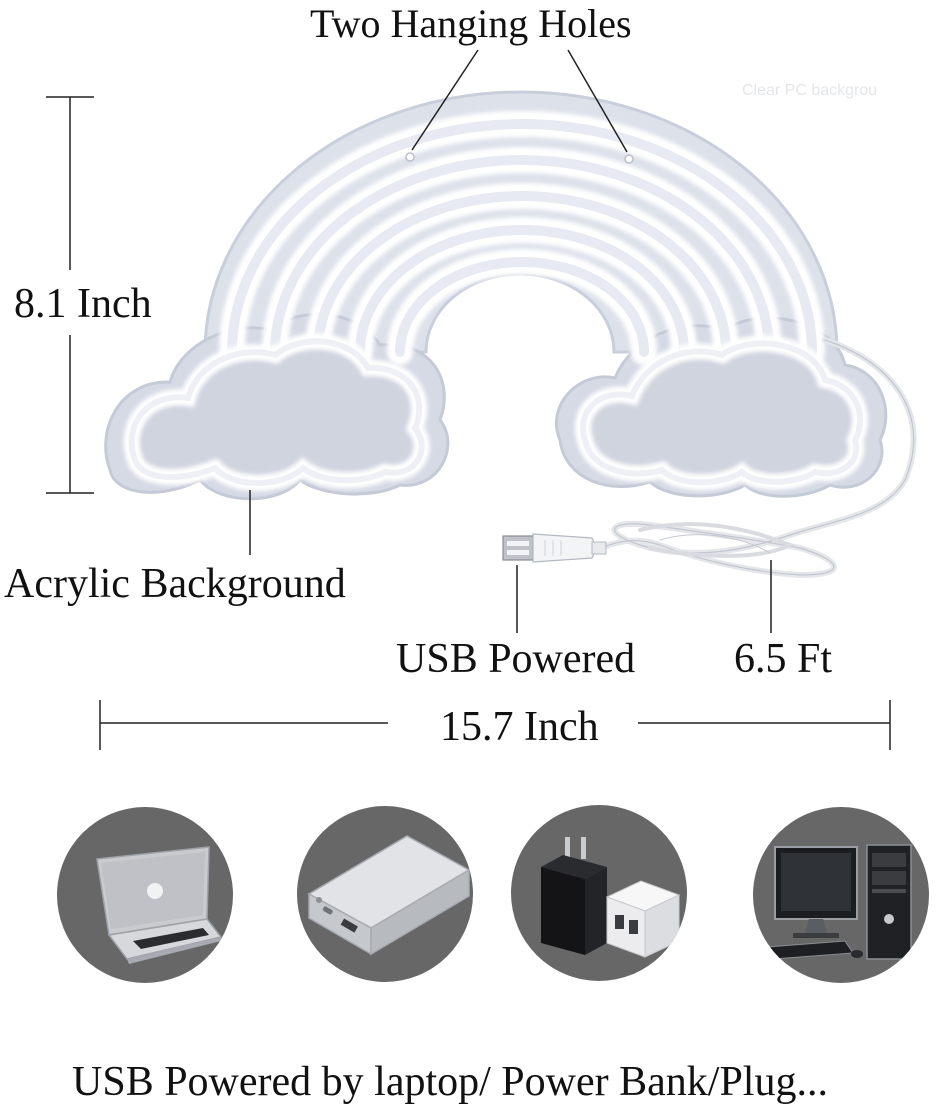 The image size is (936, 1113). Describe the element at coordinates (721, 413) in the screenshot. I see `right-cloud` at that location.